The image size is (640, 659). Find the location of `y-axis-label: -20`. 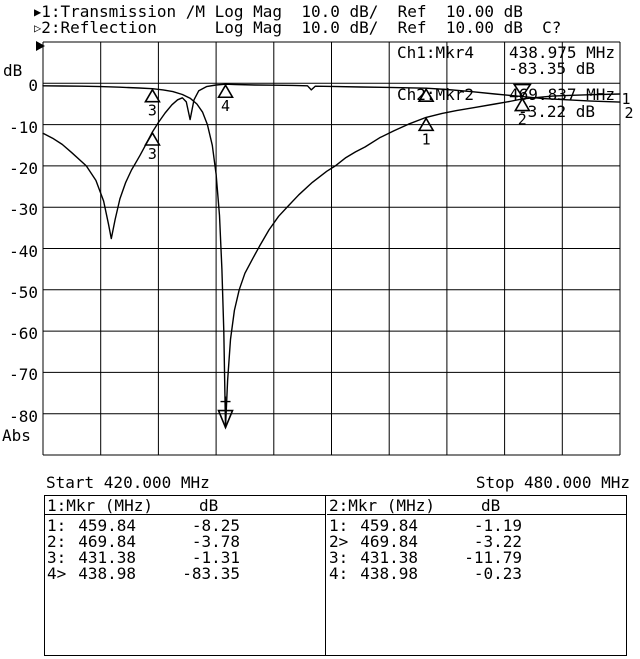

y-axis-label: -20 is located at coordinates (23, 168).